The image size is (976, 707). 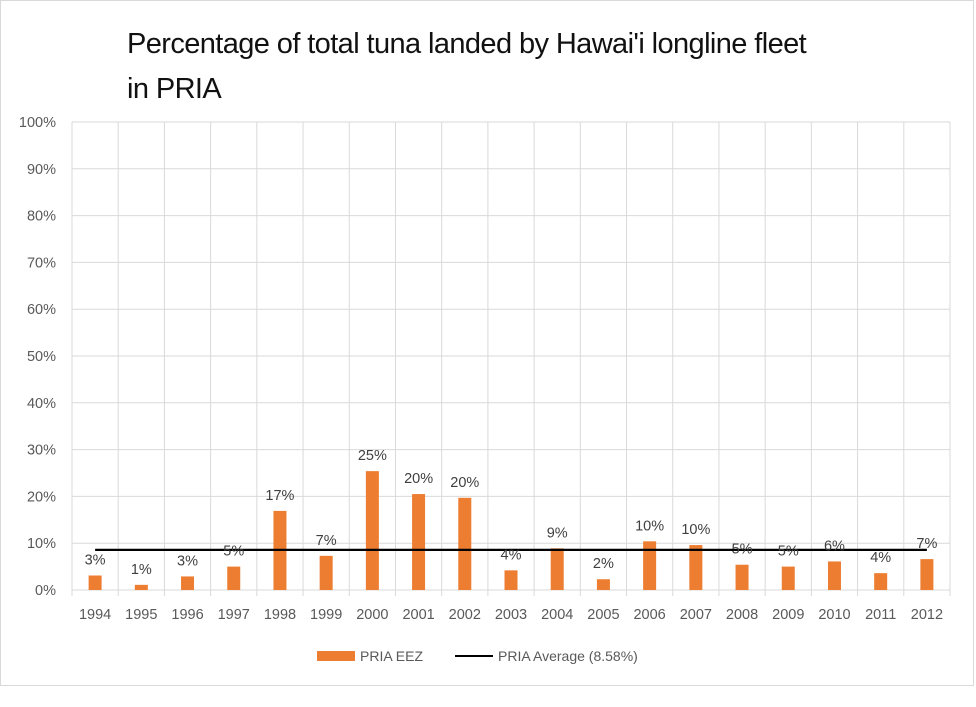 I want to click on x-tick-label: 2005, so click(x=603, y=615).